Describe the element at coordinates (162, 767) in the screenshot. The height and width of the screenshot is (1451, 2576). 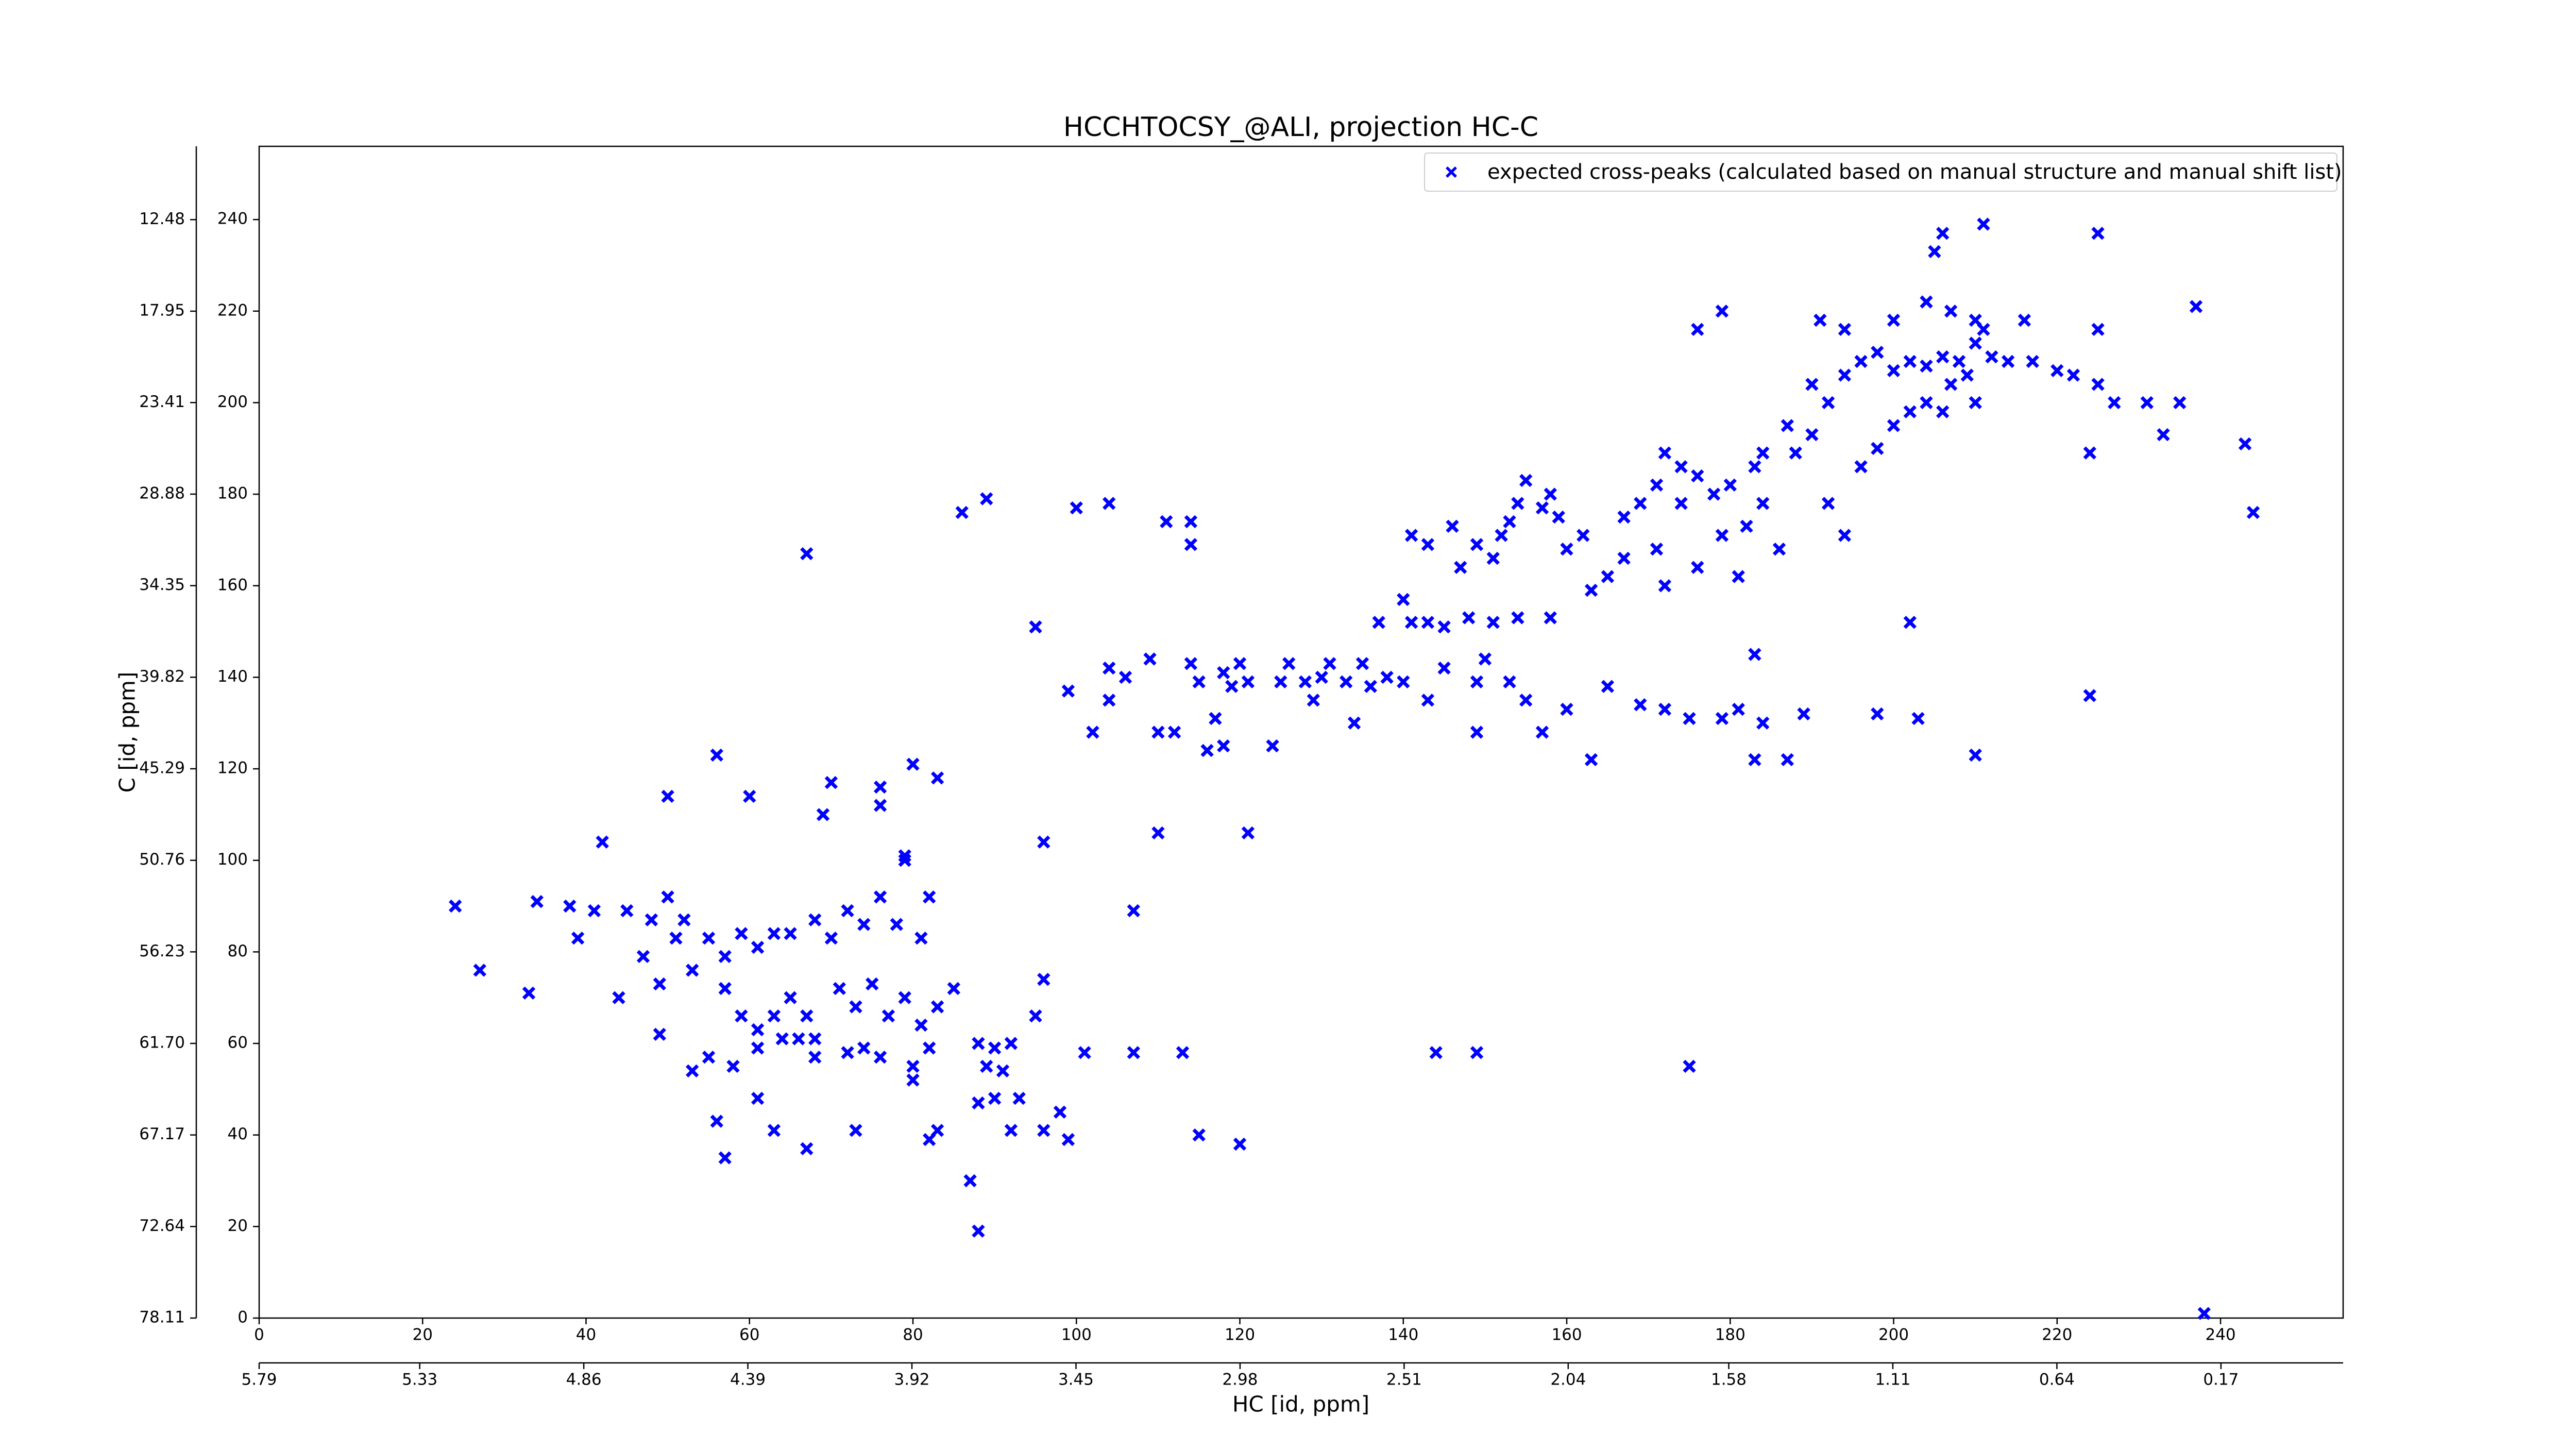
I see `y2-tick-label: 45.29` at that location.